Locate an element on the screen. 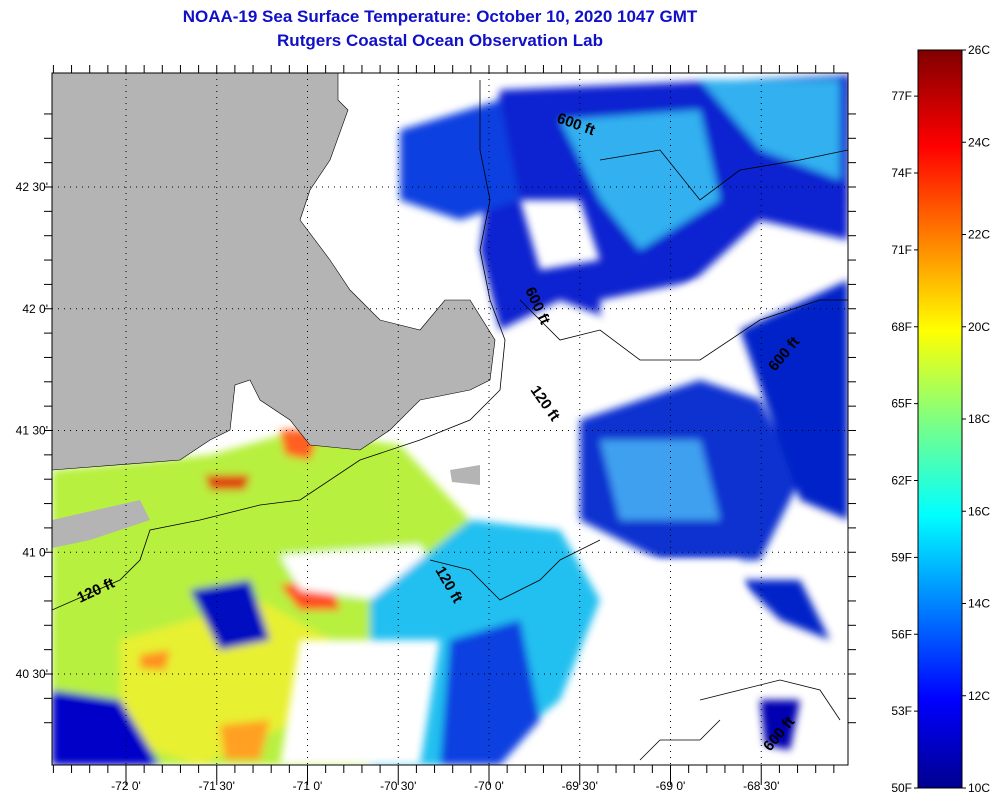  colorbar-f-label: 59F is located at coordinates (901, 557).